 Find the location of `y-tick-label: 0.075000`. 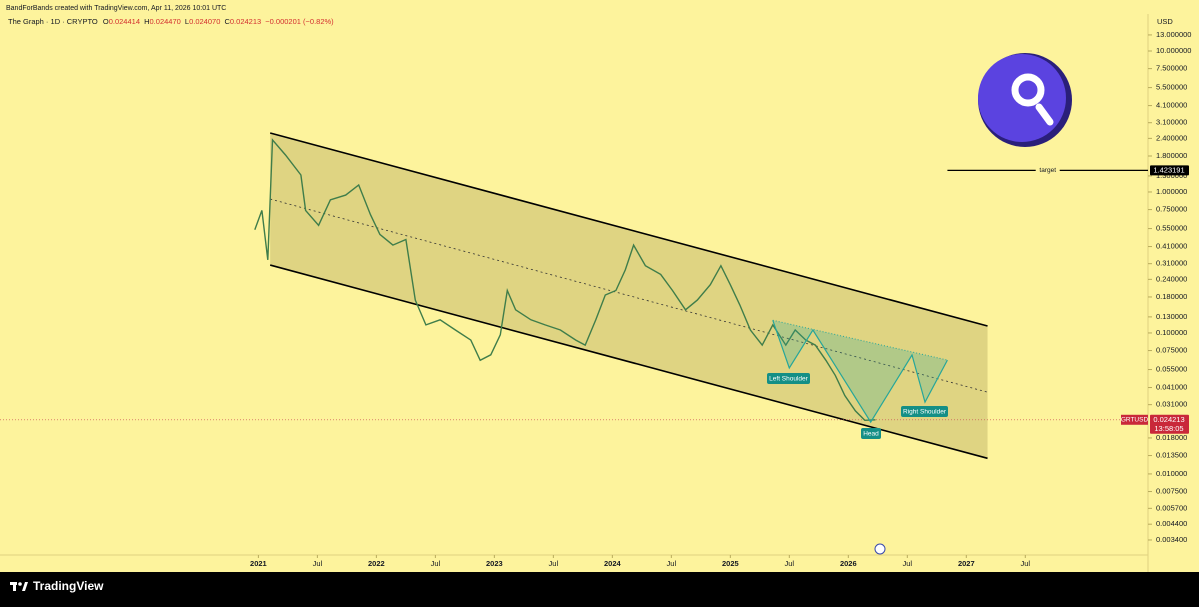

y-tick-label: 0.075000 is located at coordinates (1171, 350).